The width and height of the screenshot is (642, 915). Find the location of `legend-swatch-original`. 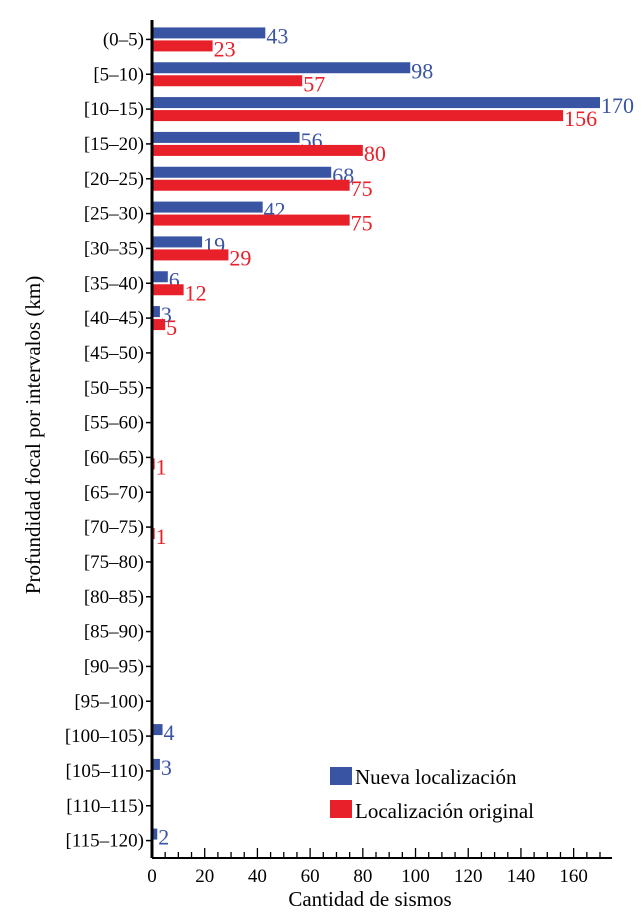

legend-swatch-original is located at coordinates (341, 809).